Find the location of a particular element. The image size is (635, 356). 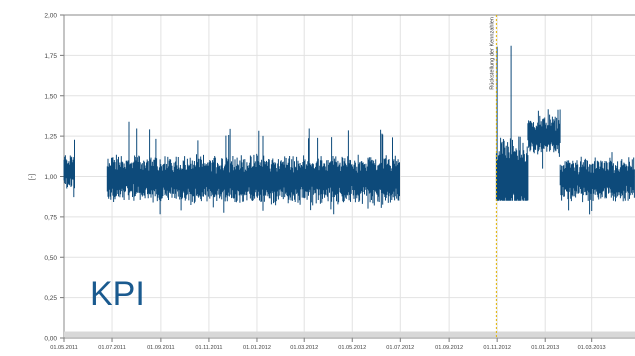

annotation-label: Rückstellung der Kennzahlen is located at coordinates (492, 53).